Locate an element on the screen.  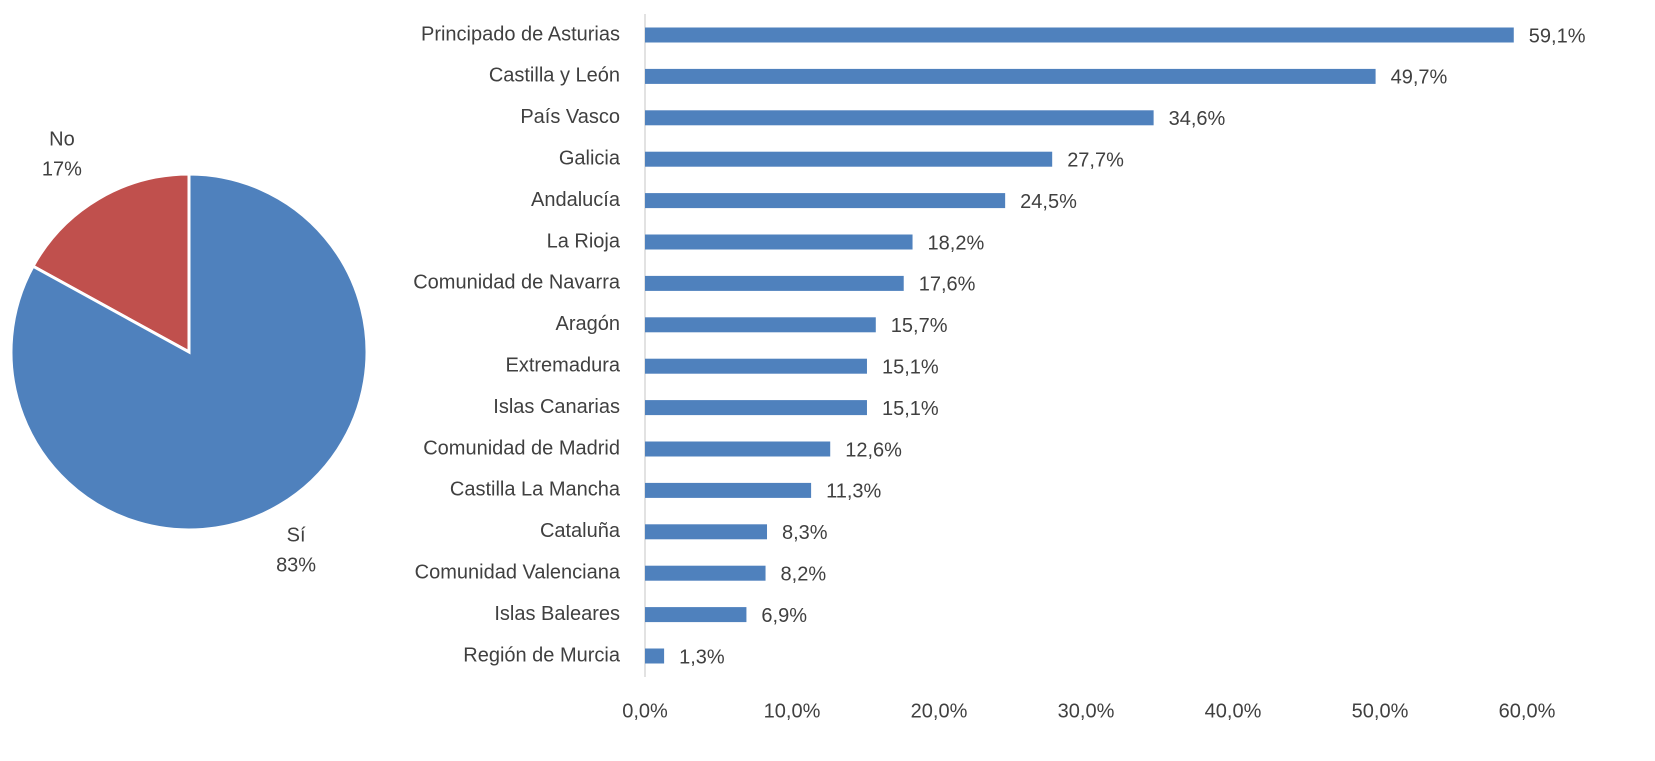
y-tick-label: Galicia is located at coordinates (590, 158).